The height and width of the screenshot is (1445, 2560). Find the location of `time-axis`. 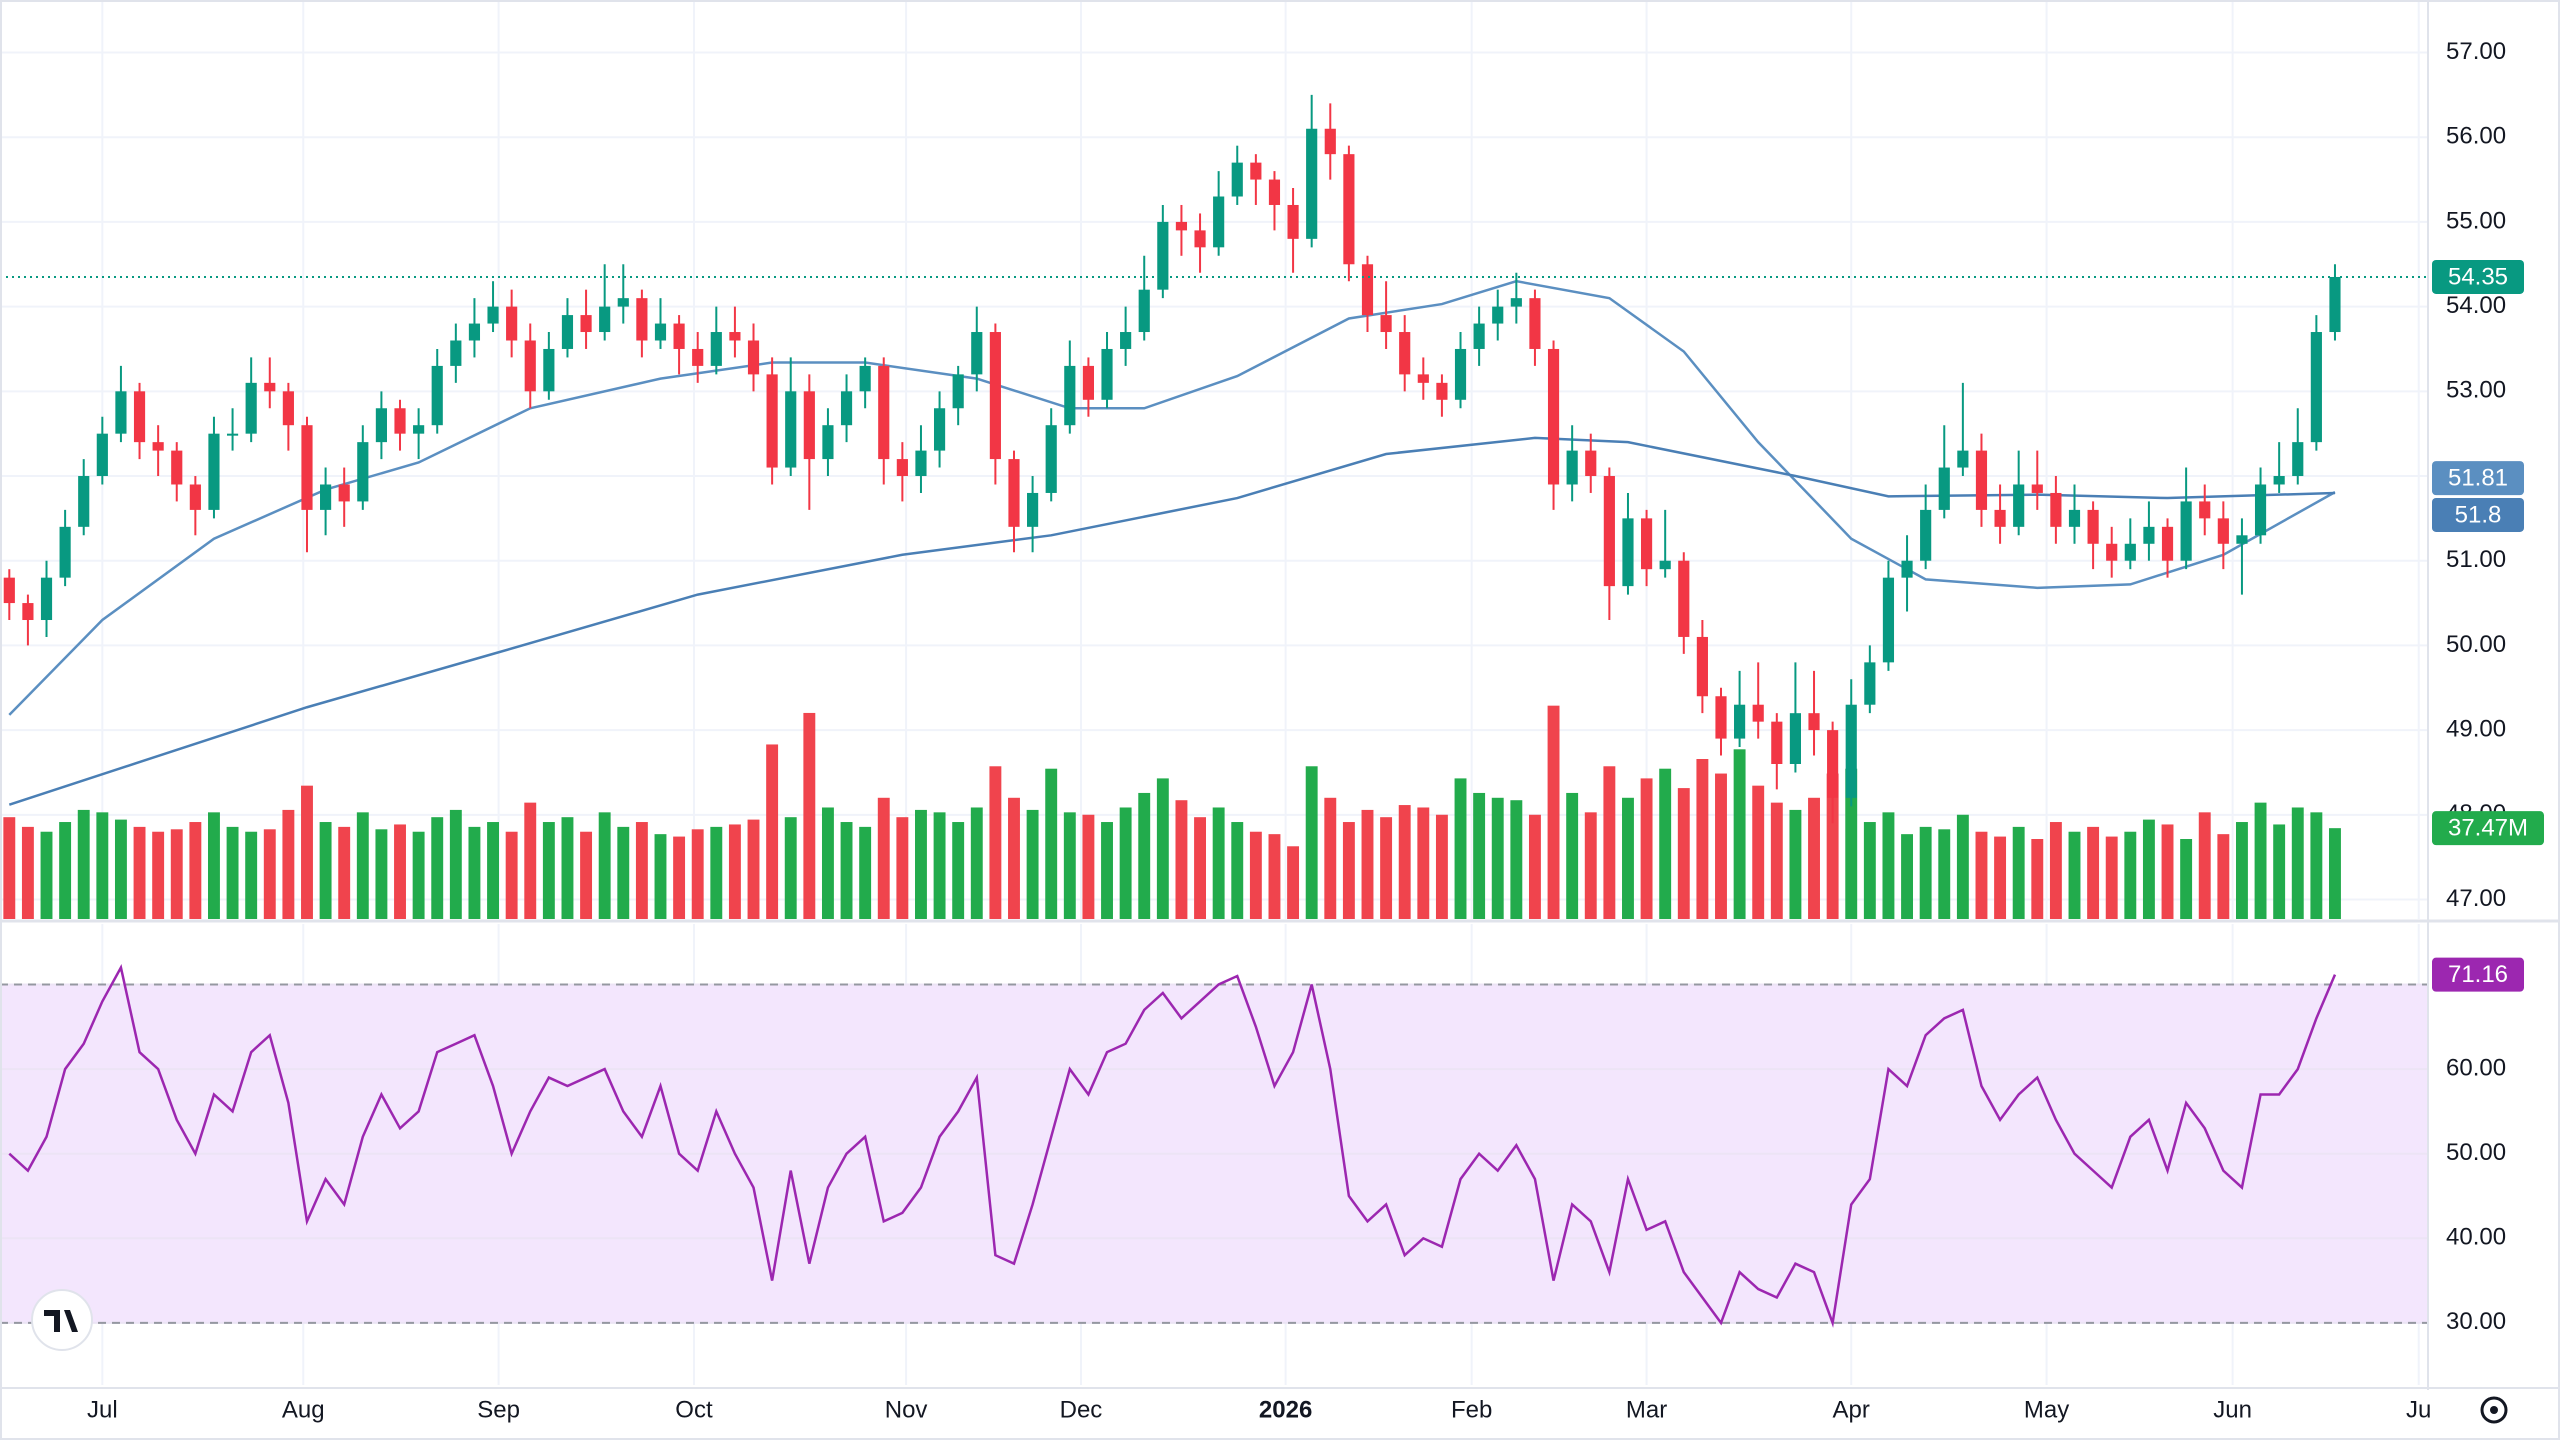

time-axis is located at coordinates (1214, 1414).